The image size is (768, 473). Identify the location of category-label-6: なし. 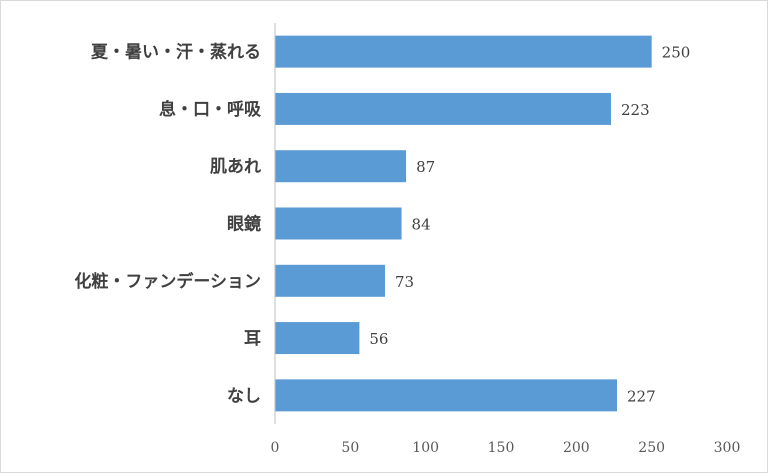
(244, 396).